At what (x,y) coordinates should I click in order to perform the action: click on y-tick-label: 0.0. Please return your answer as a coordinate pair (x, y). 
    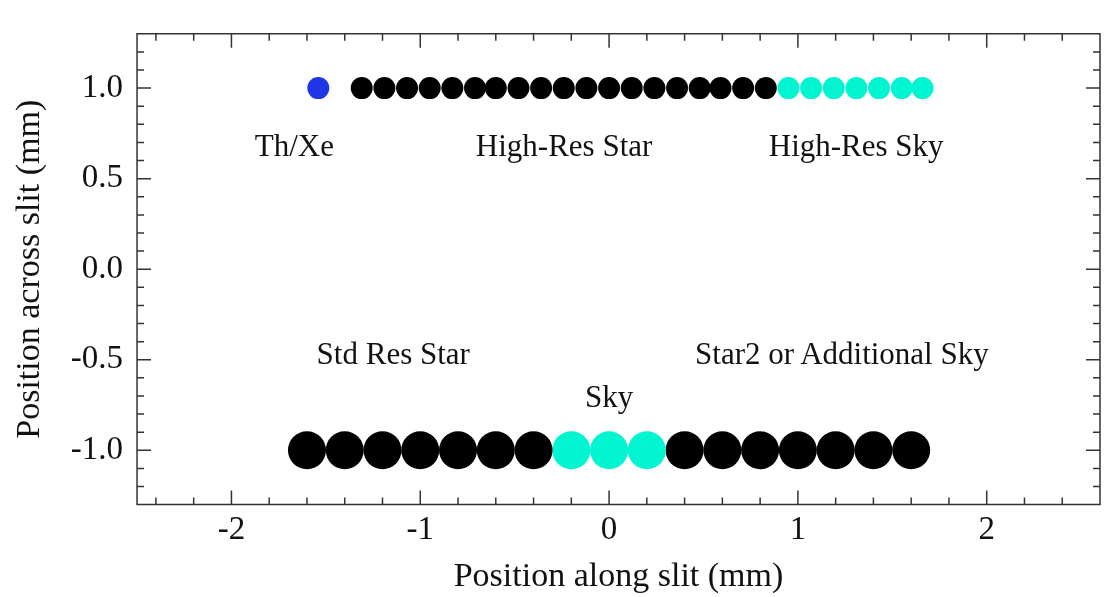
    Looking at the image, I should click on (102, 266).